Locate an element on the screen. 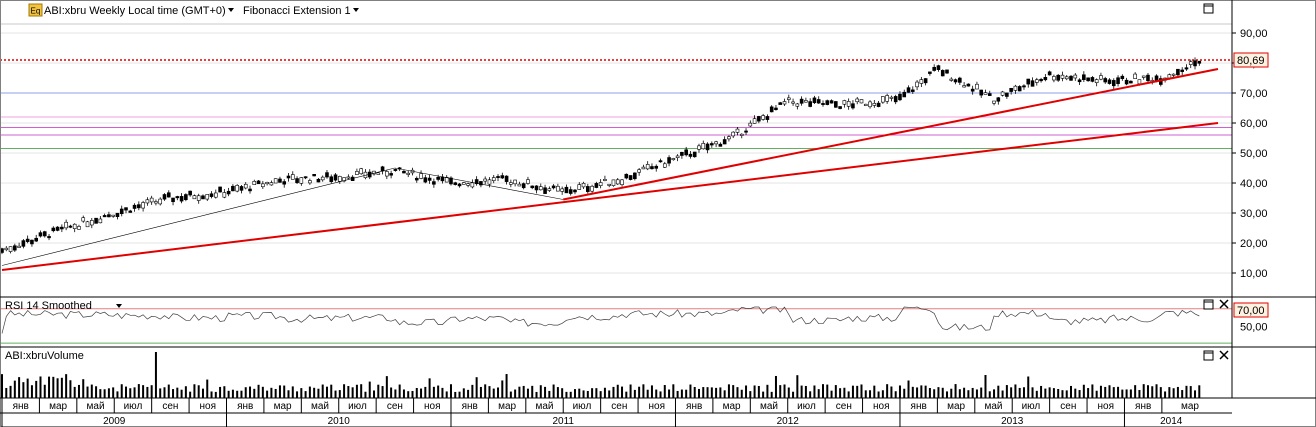 The height and width of the screenshot is (427, 1316). volume-close-icon is located at coordinates (1224, 355).